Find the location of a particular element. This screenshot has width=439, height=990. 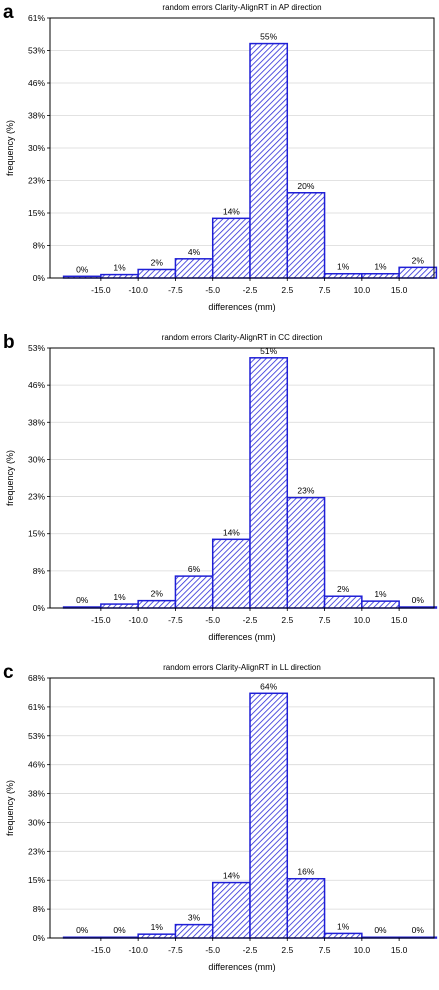

chart-c-data-label: 64% is located at coordinates (268, 686).